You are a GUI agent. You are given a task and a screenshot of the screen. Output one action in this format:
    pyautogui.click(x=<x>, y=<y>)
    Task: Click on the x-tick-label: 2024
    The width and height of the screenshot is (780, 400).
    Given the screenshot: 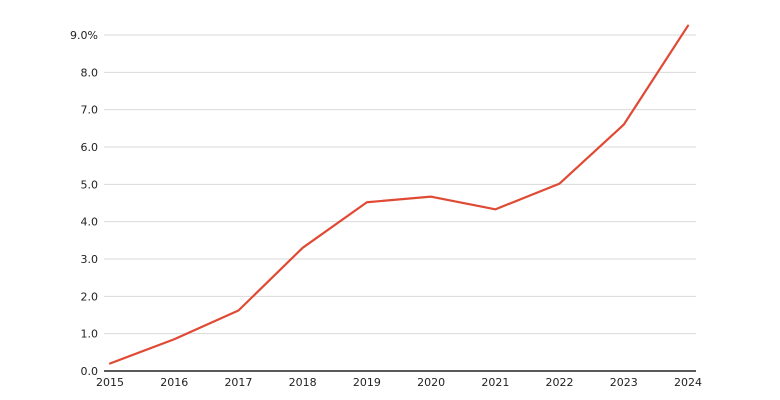 What is the action you would take?
    pyautogui.click(x=688, y=382)
    